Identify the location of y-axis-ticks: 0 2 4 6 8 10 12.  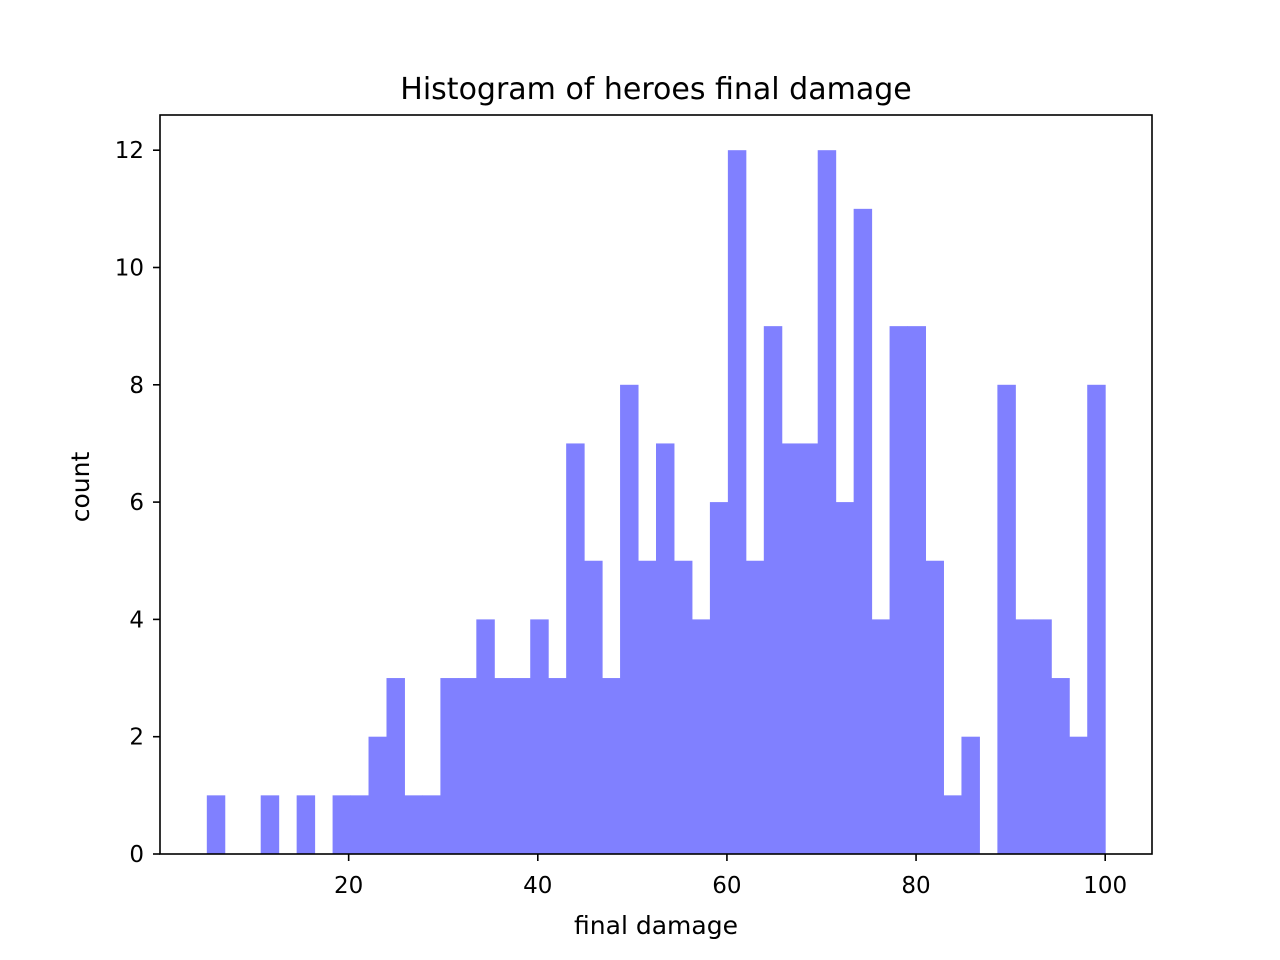
(137, 503).